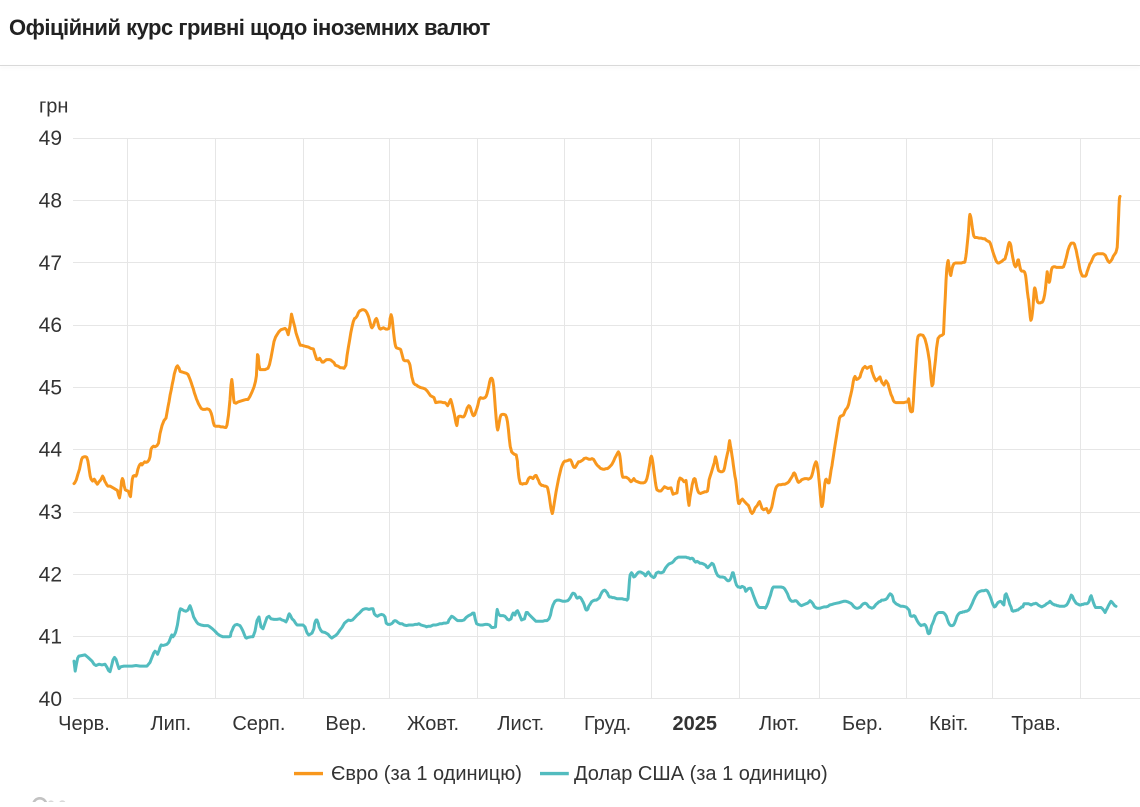  Describe the element at coordinates (701, 774) in the screenshot. I see `svg-text: Долар США (за 1 одиницю)` at that location.